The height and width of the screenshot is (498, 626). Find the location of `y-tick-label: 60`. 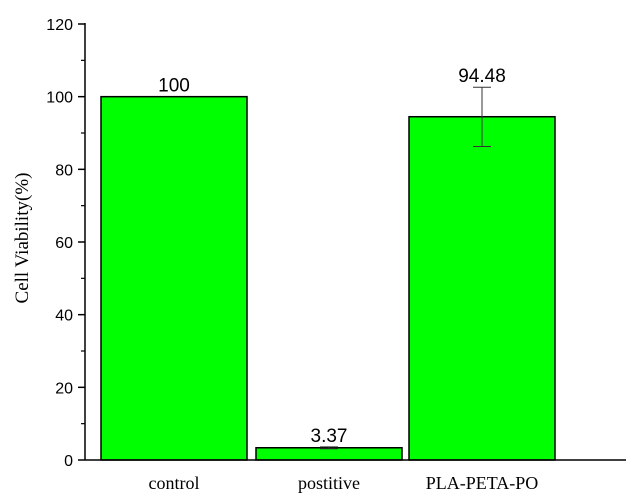

y-tick-label: 60 is located at coordinates (64, 243).